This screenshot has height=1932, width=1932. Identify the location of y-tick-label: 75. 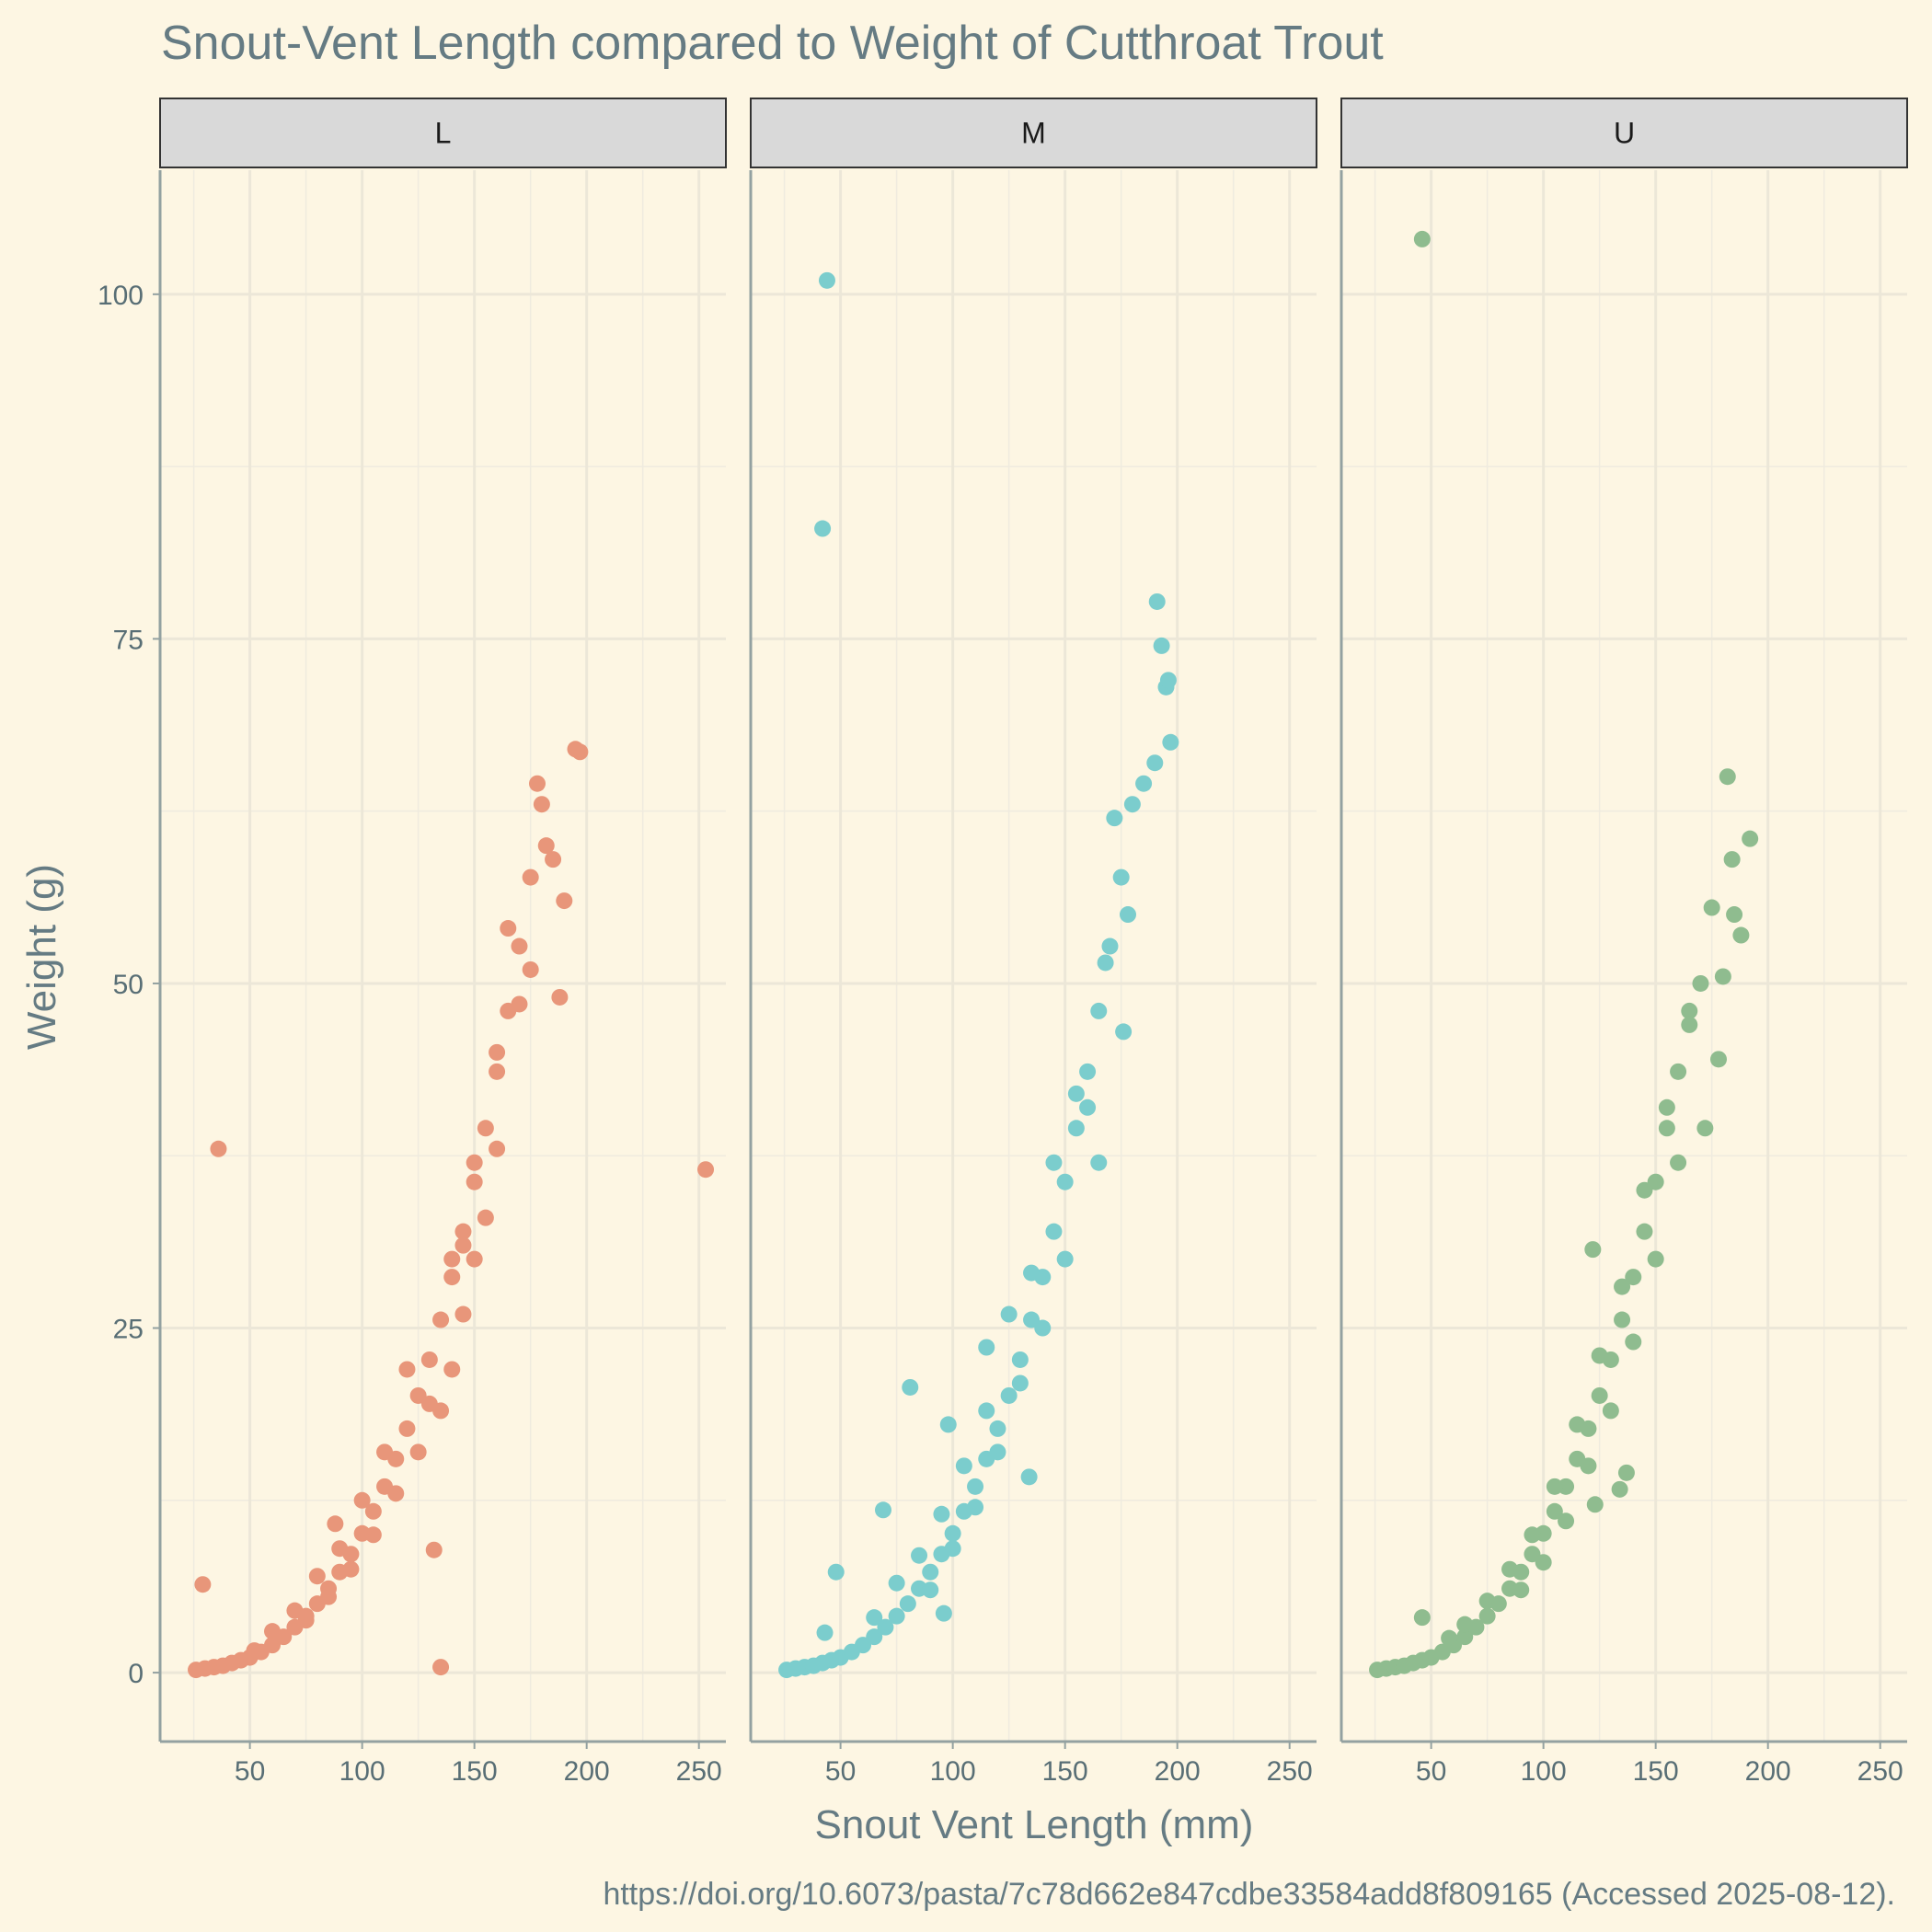
(128, 640).